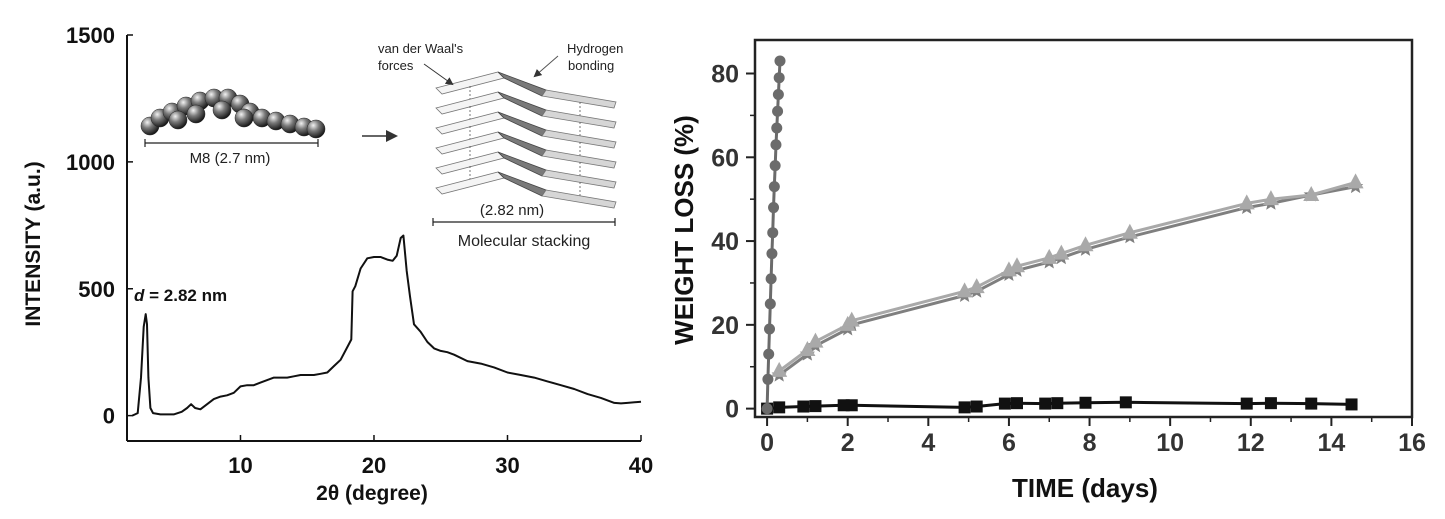 Image resolution: width=1445 pixels, height=519 pixels. Describe the element at coordinates (438, 74) in the screenshot. I see `vdw-pointer` at that location.